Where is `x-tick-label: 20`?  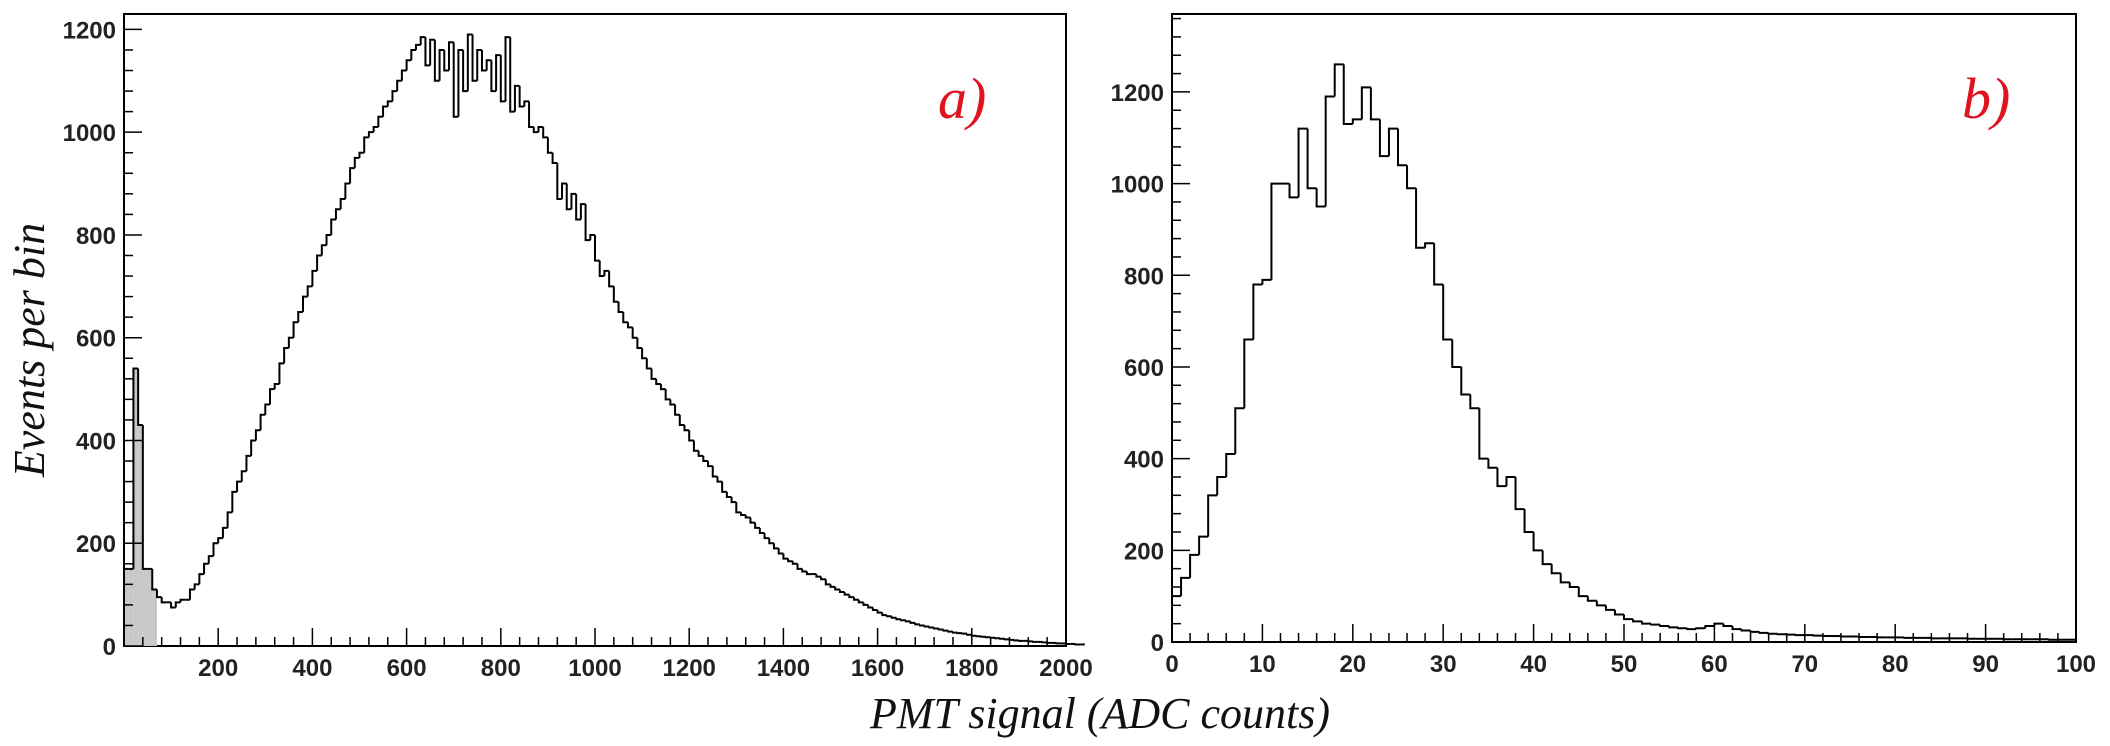
x-tick-label: 20 is located at coordinates (1352, 664).